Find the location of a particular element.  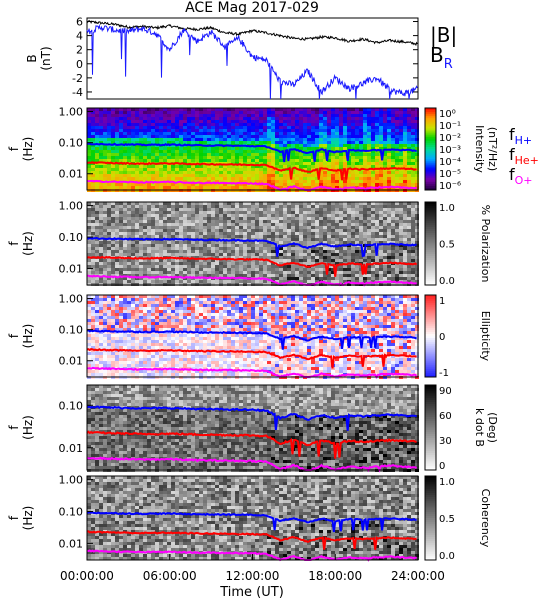

ytick-label: 0.01 is located at coordinates (71, 269).